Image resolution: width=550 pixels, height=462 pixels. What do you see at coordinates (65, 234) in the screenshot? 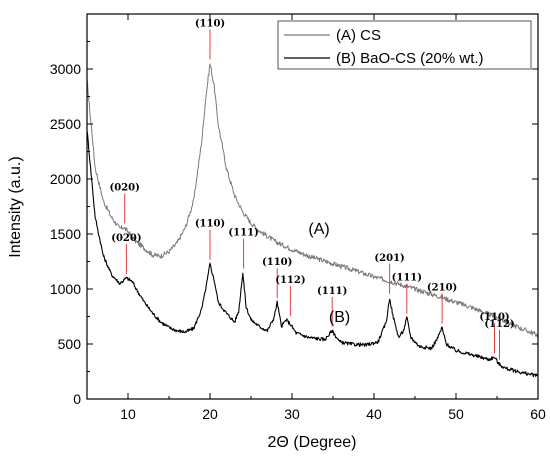
I see `y-tick-label: 1500` at bounding box center [65, 234].